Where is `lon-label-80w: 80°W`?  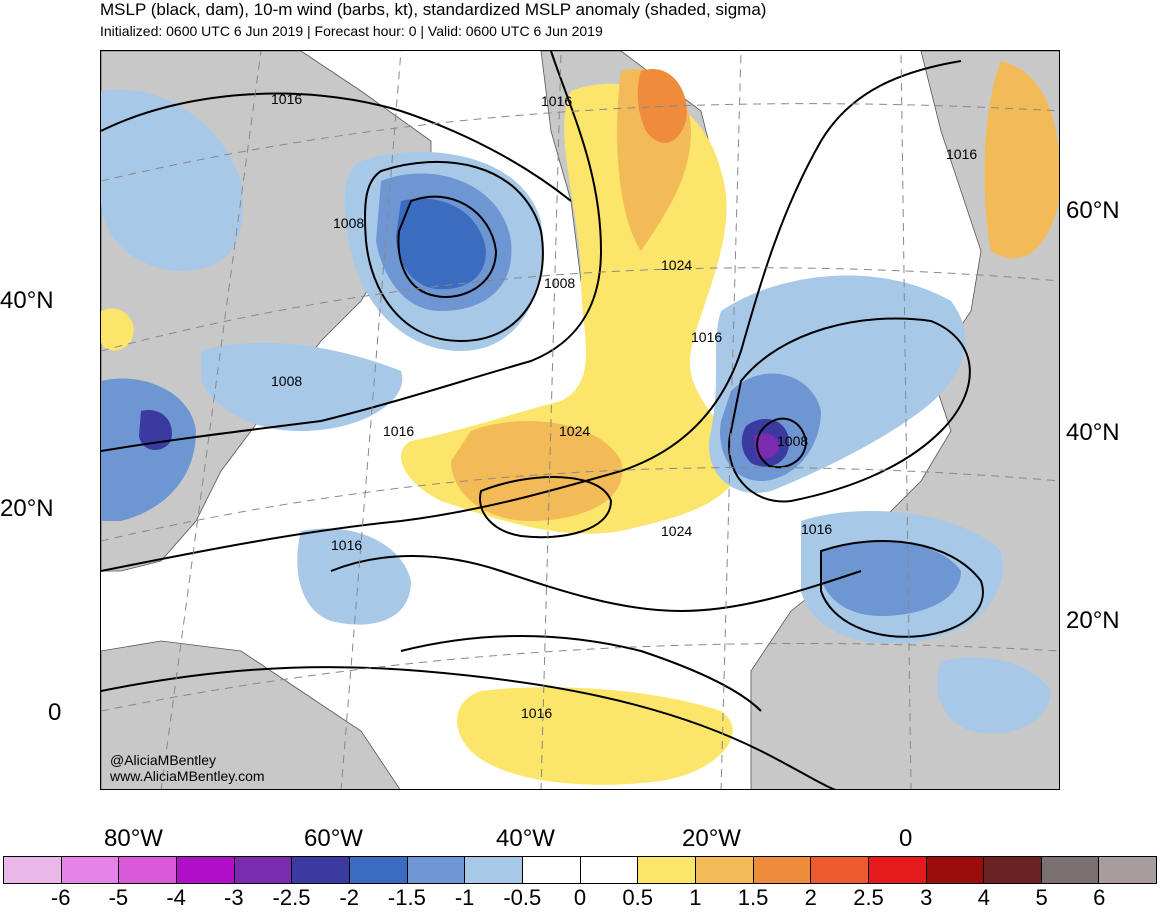
lon-label-80w: 80°W is located at coordinates (133, 838).